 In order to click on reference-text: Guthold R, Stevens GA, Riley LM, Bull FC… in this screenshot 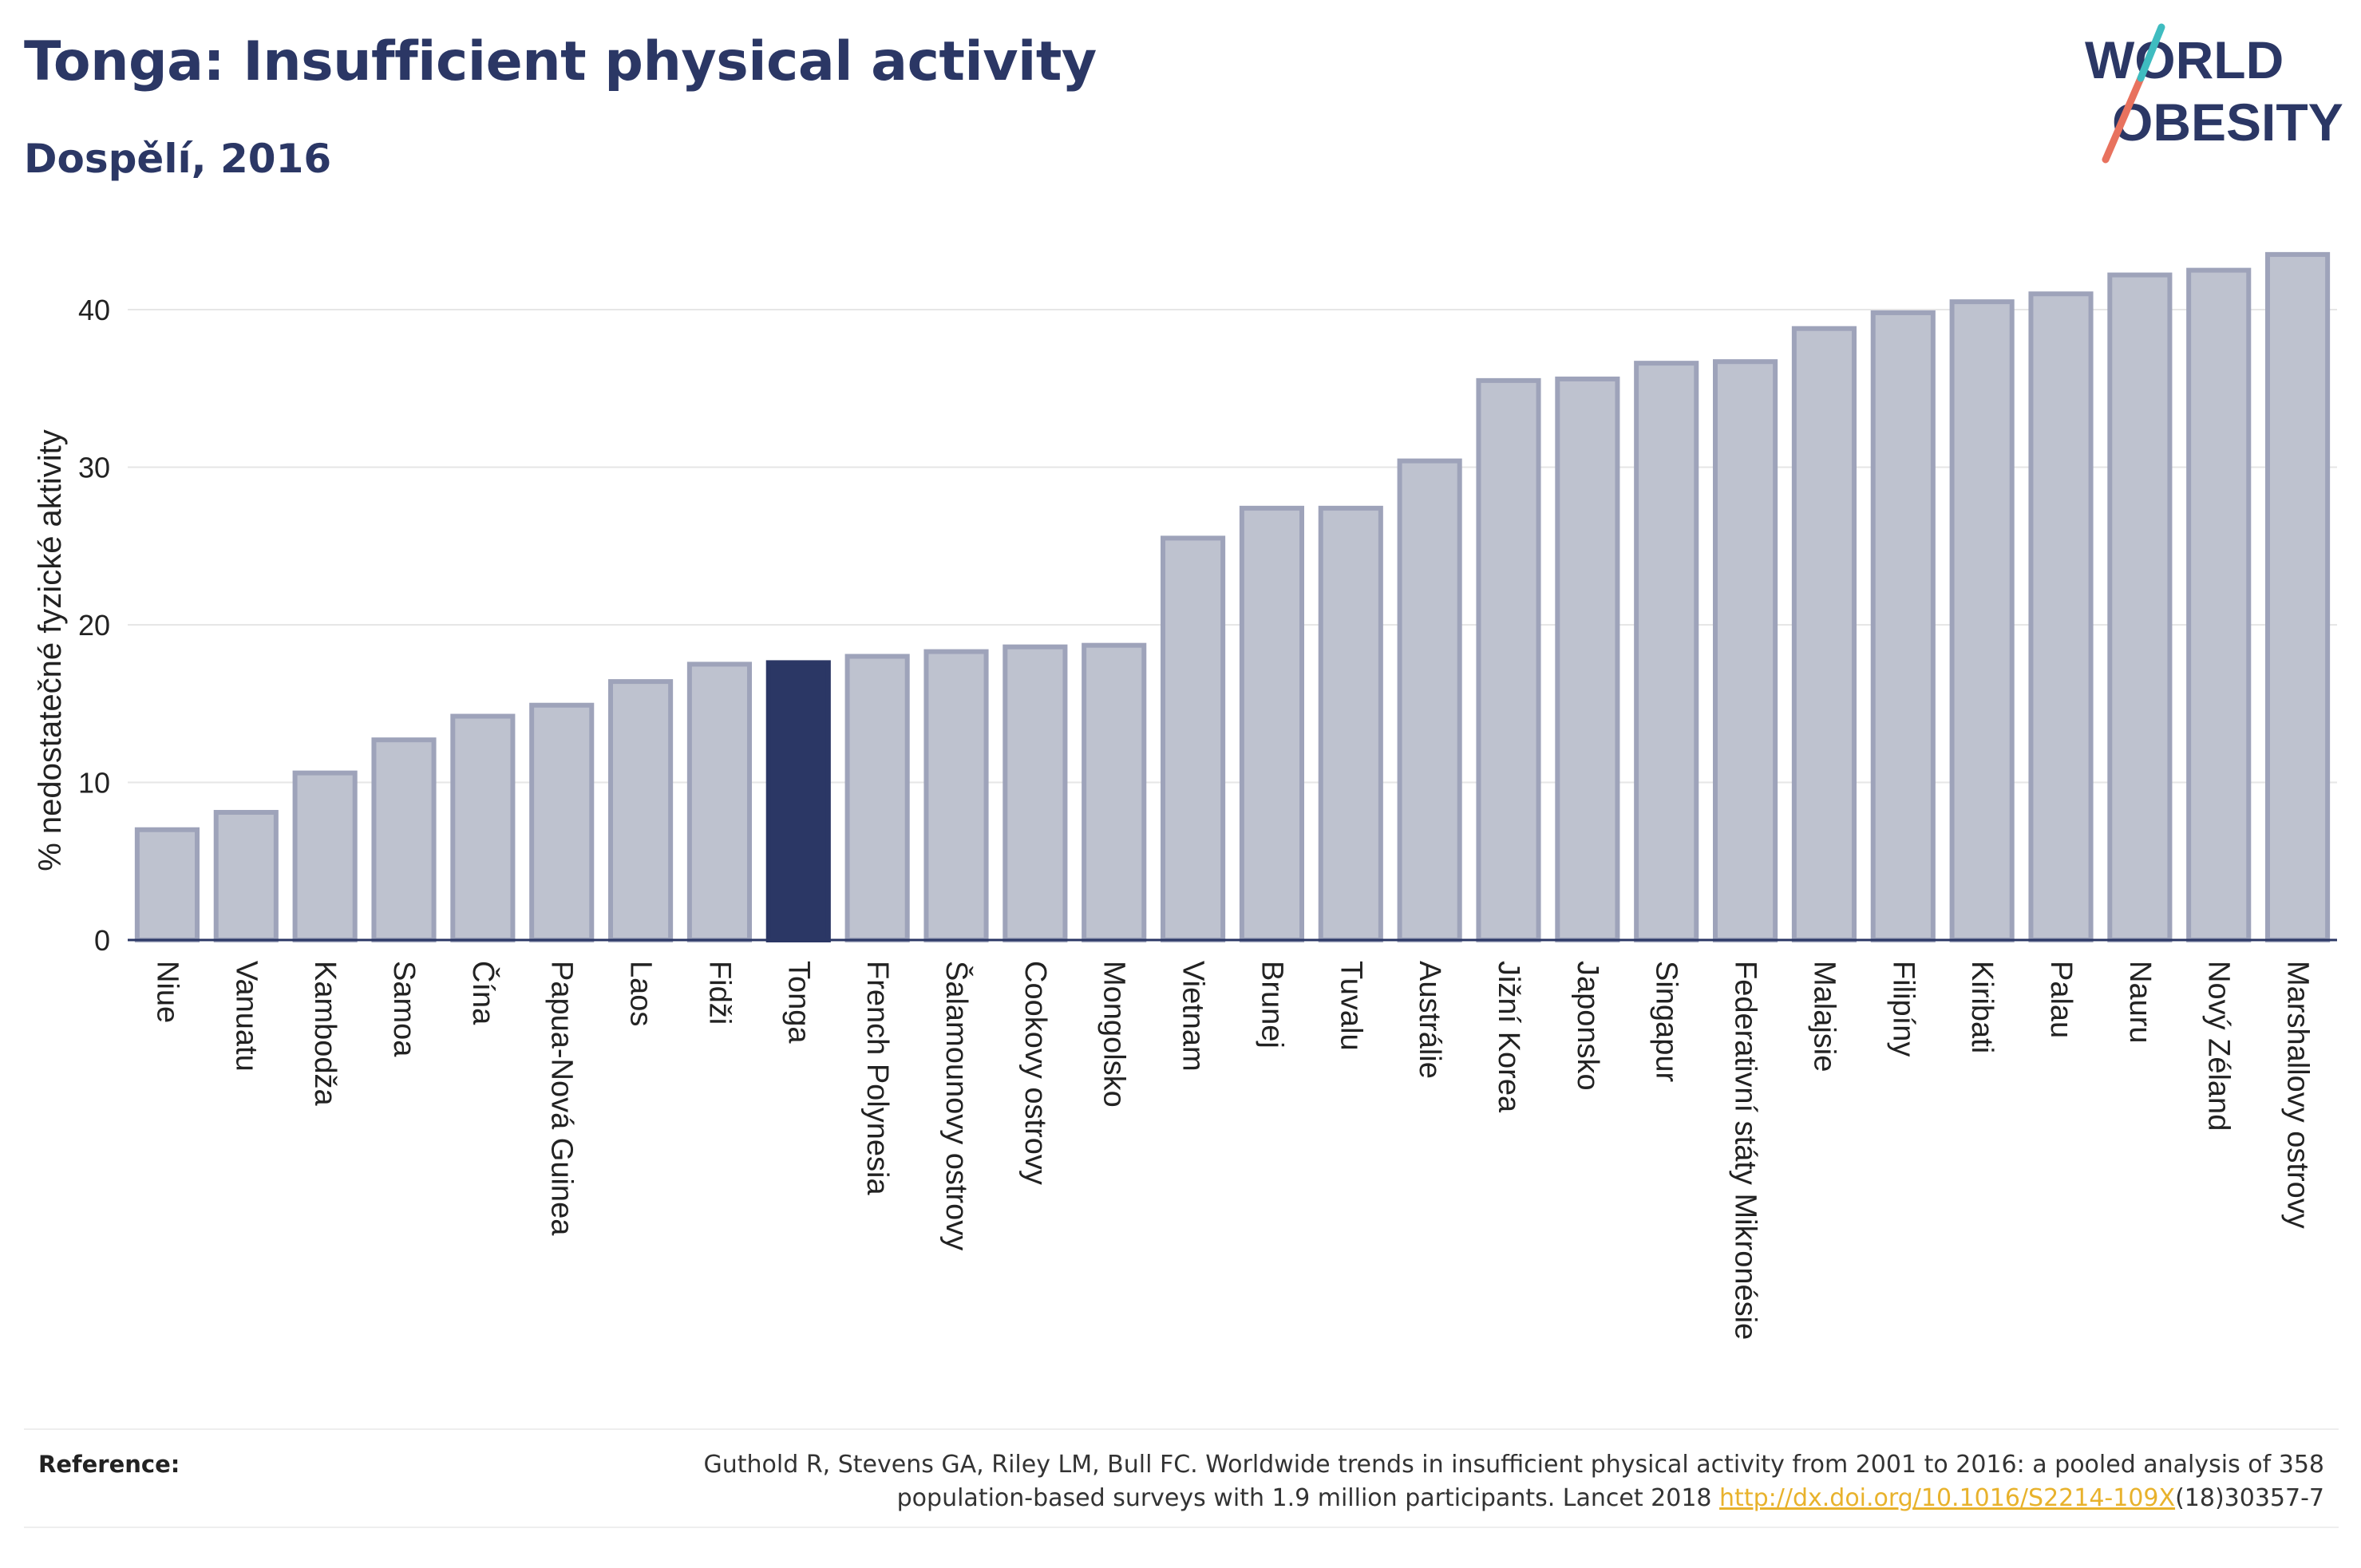, I will do `click(1446, 1481)`.